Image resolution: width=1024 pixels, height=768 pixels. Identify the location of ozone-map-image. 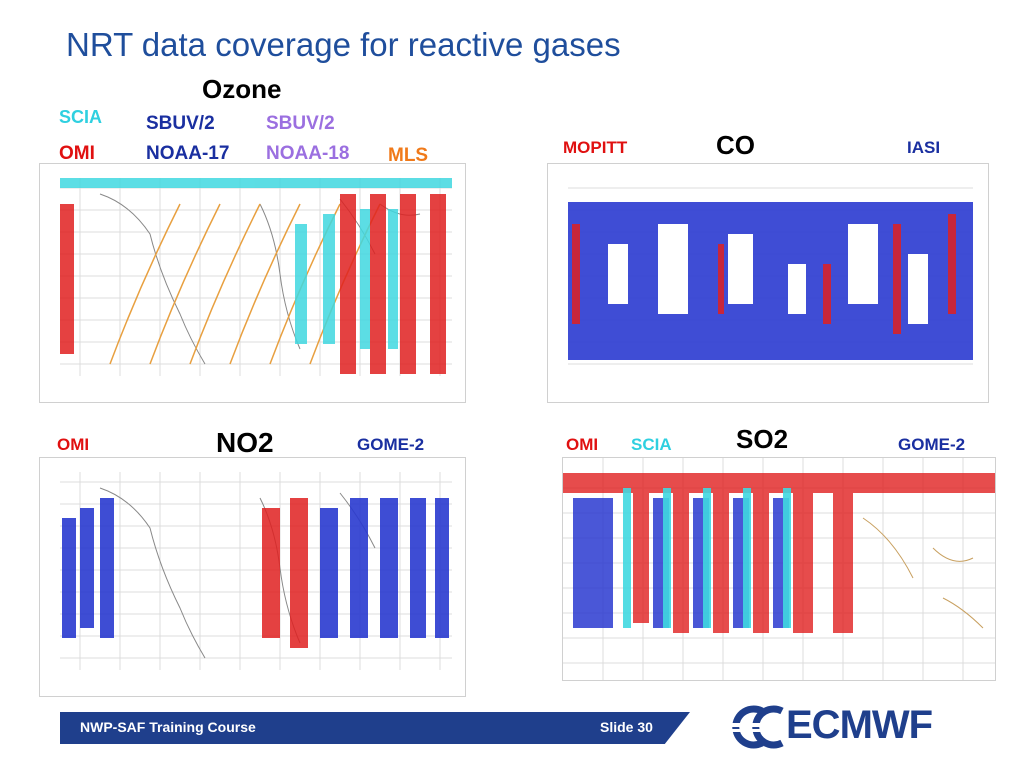
(256, 277).